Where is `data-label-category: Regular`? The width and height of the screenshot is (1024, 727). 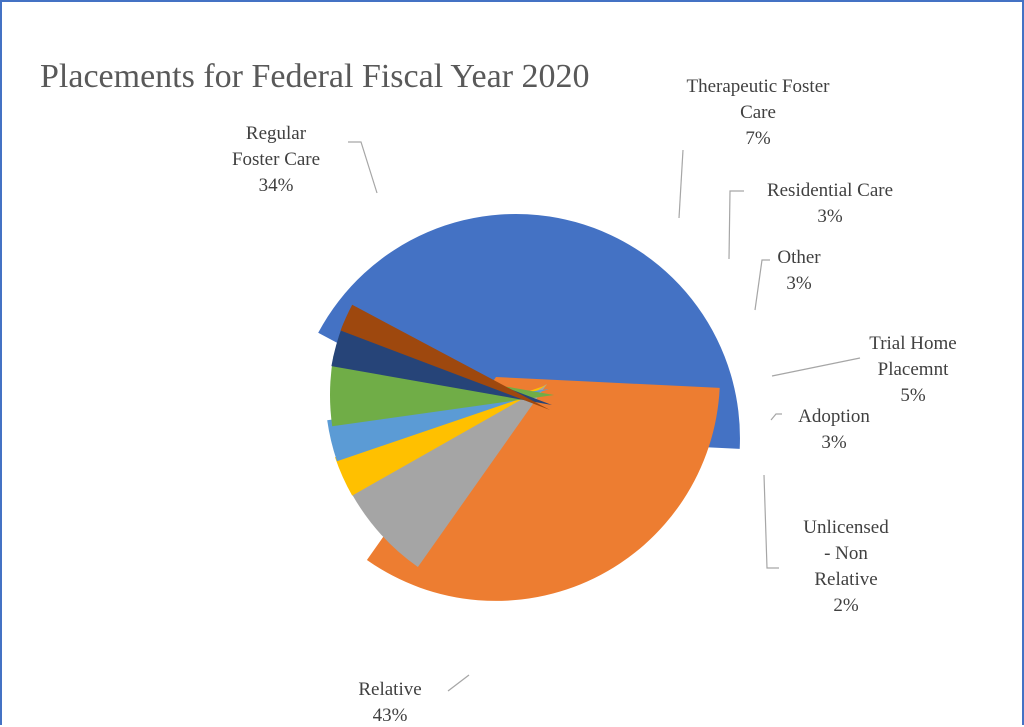
data-label-category: Regular is located at coordinates (276, 133).